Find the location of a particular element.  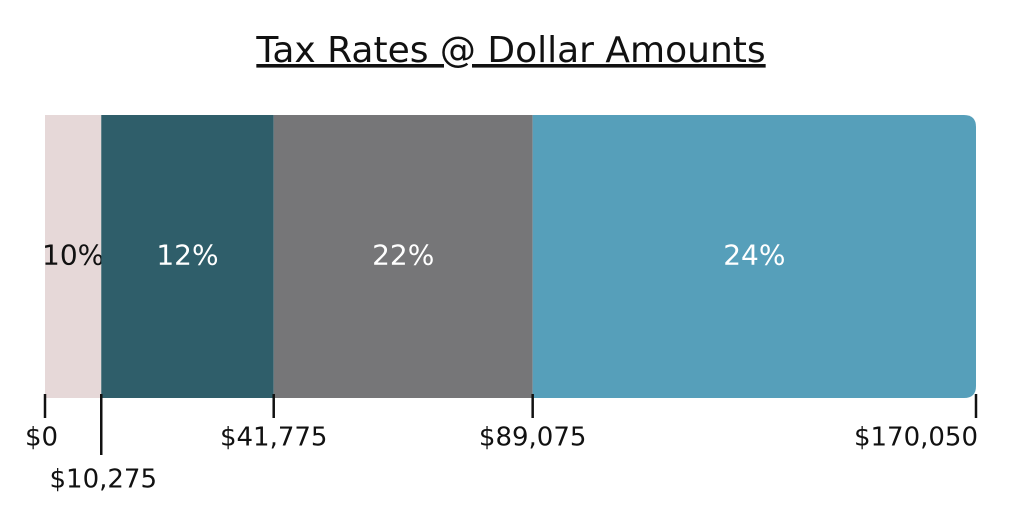

x-tick-label: $10,275 is located at coordinates (103, 480).